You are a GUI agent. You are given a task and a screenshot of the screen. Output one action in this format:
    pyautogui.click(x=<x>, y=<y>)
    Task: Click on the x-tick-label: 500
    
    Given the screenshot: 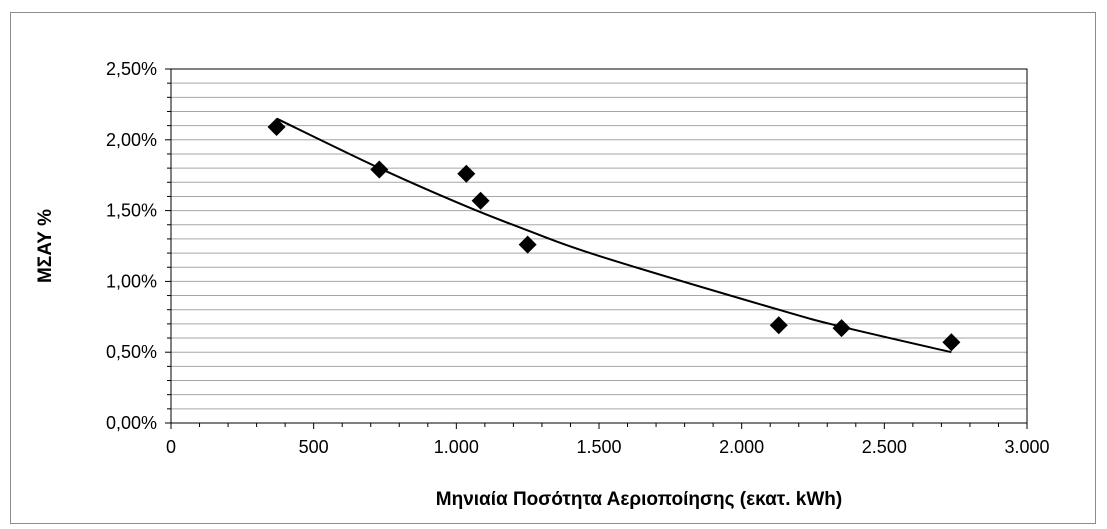 What is the action you would take?
    pyautogui.click(x=314, y=447)
    